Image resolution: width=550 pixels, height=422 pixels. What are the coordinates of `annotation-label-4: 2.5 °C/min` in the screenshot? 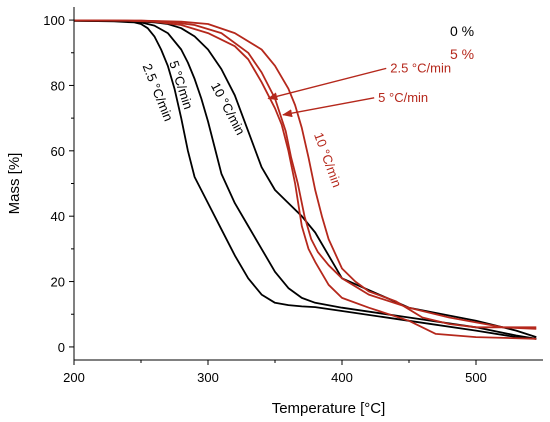 It's located at (420, 67).